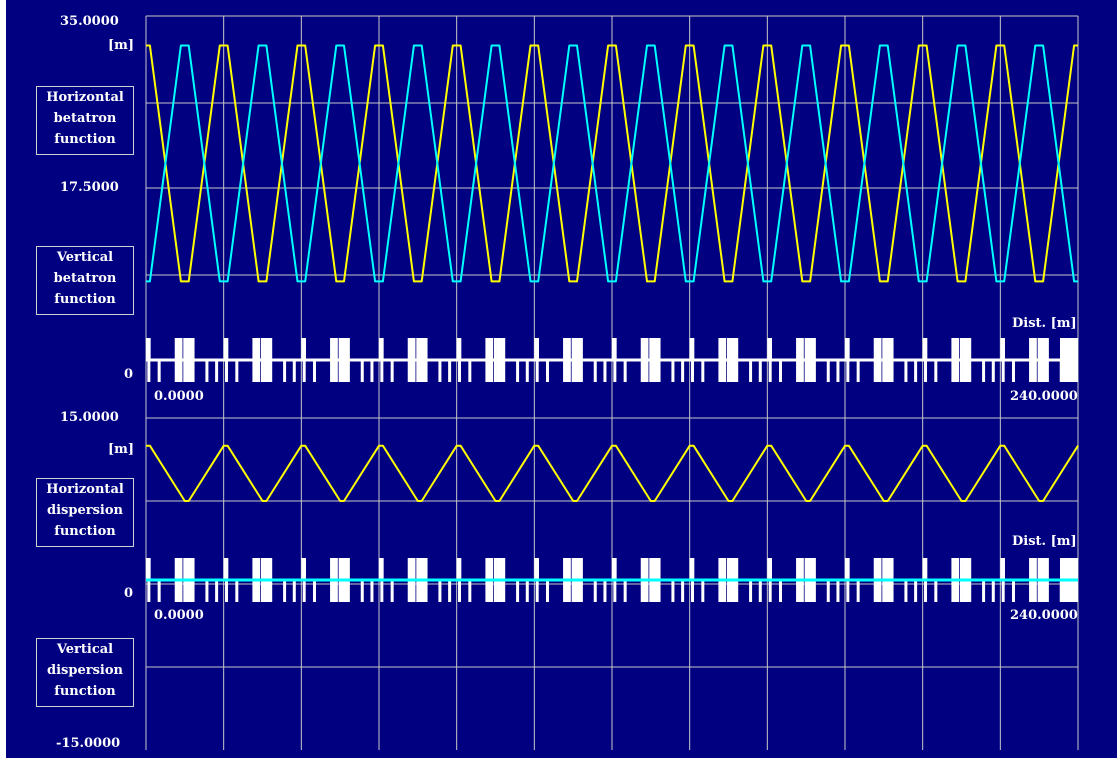  What do you see at coordinates (85, 512) in the screenshot?
I see `legend-horizontal-dispersion: Horizontal dispersion function` at bounding box center [85, 512].